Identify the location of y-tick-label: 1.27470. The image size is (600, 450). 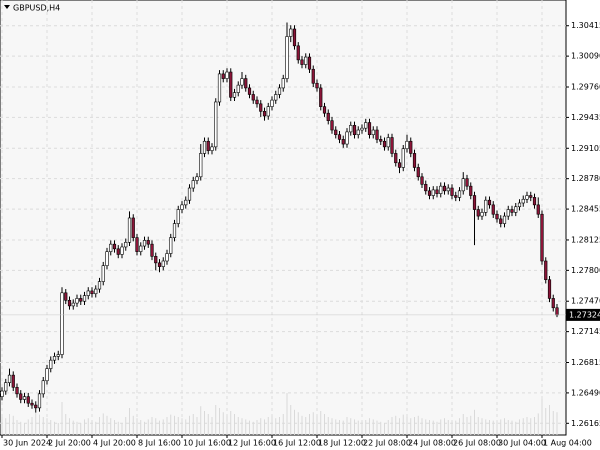
(585, 301).